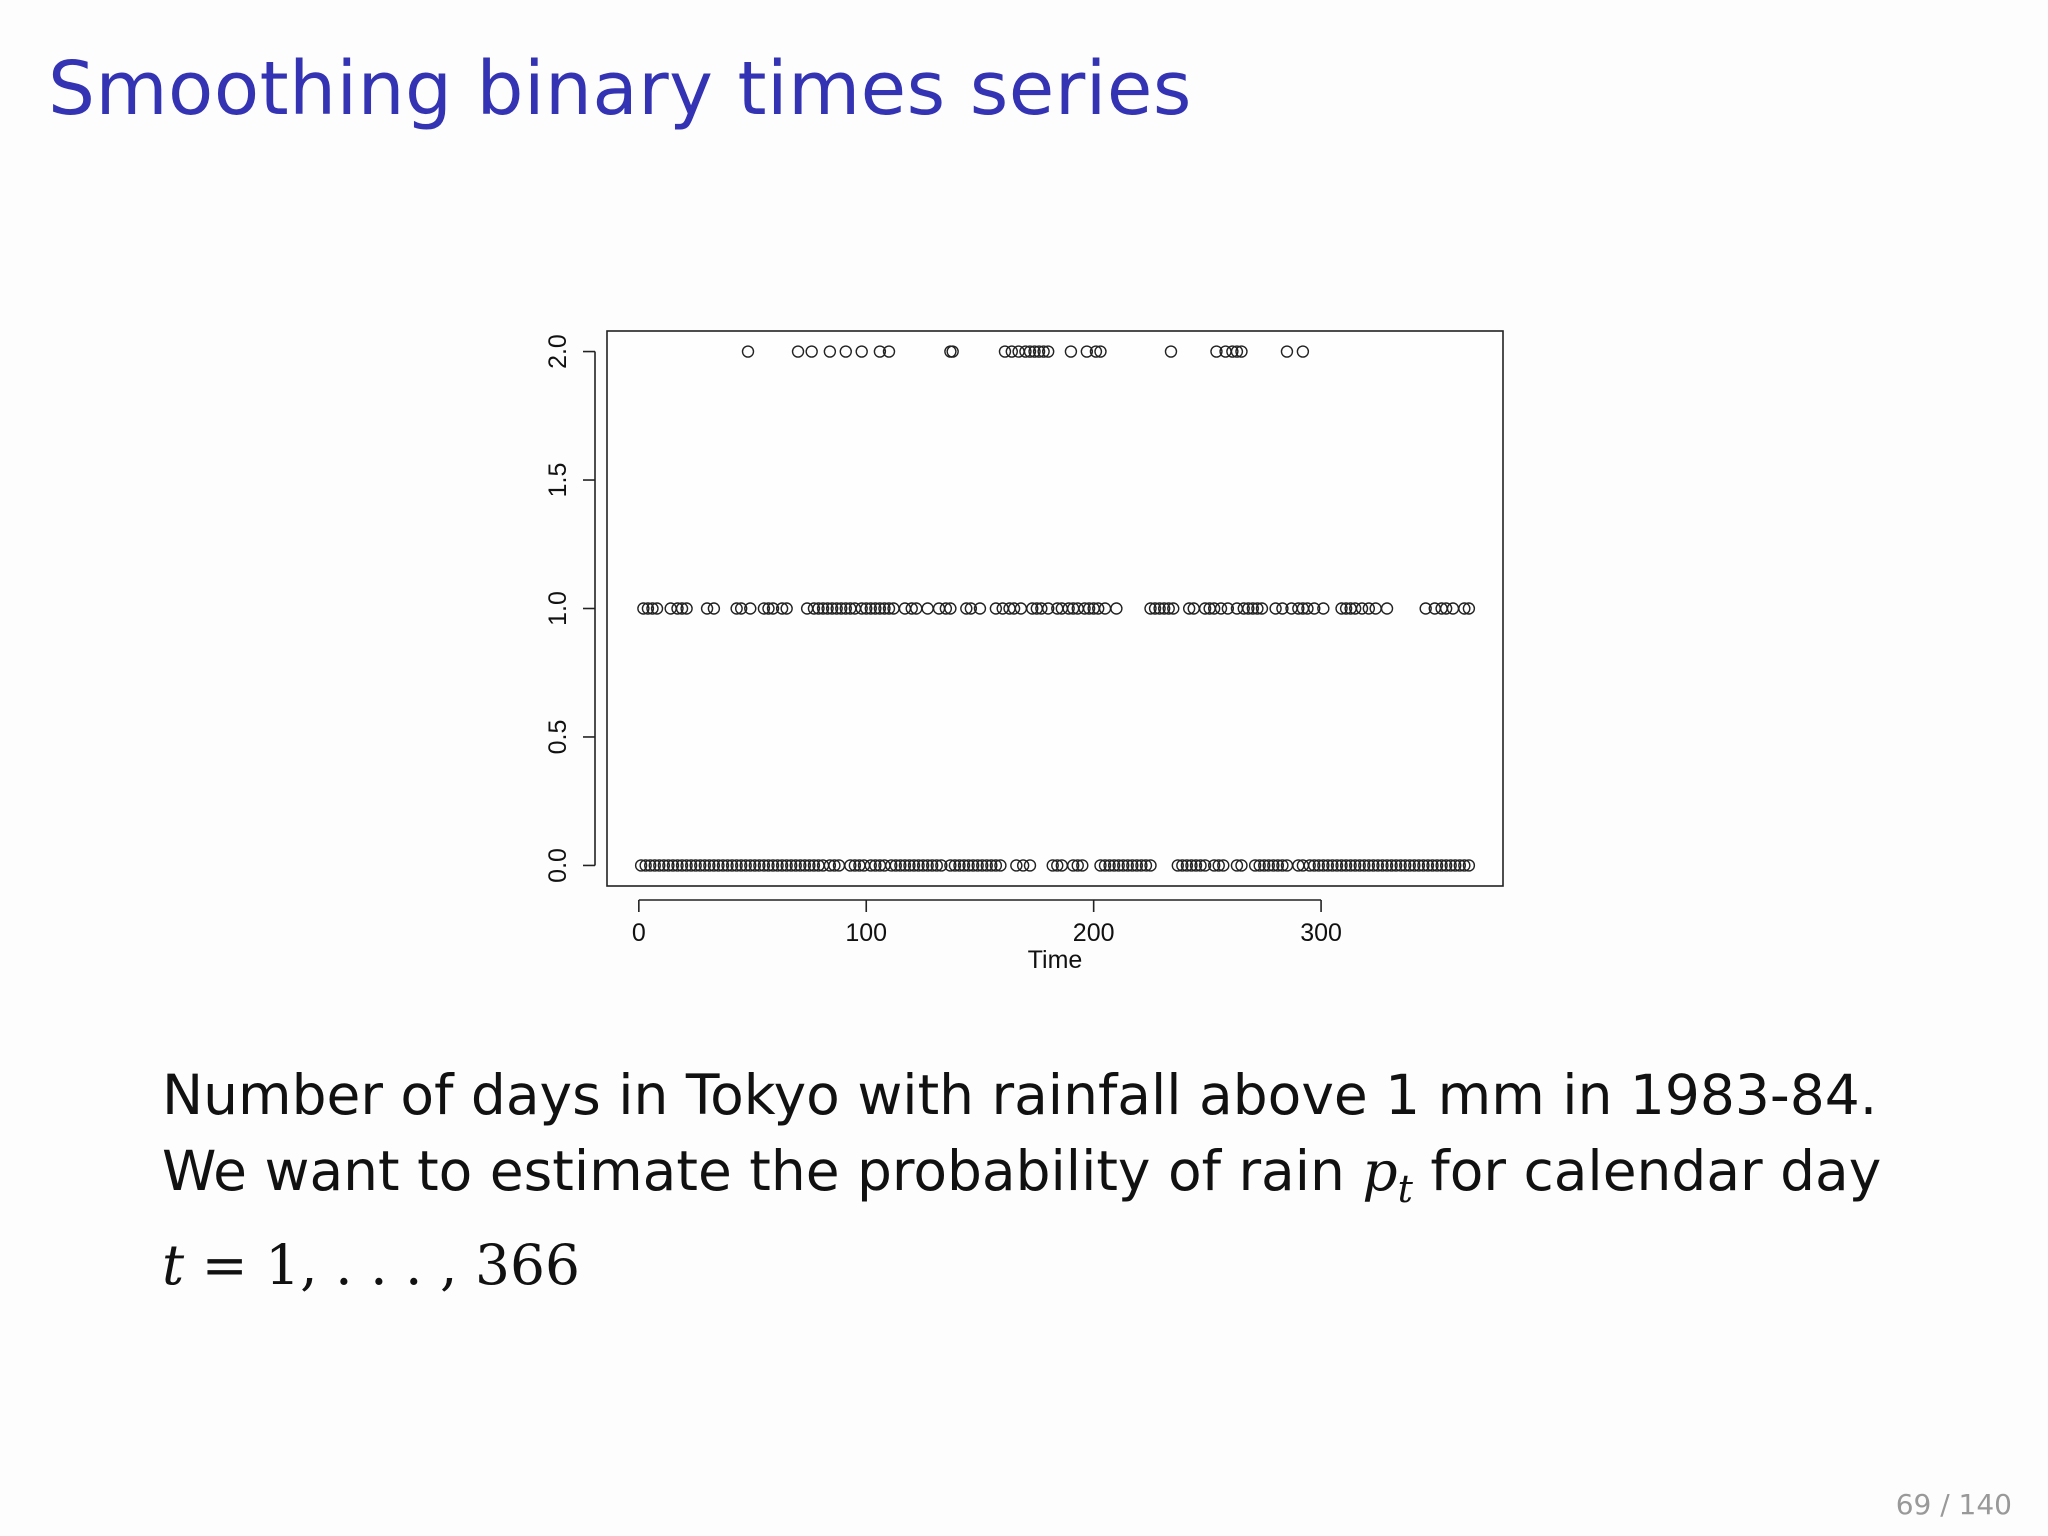  Describe the element at coordinates (1055, 960) in the screenshot. I see `x-axis-label: Time` at that location.